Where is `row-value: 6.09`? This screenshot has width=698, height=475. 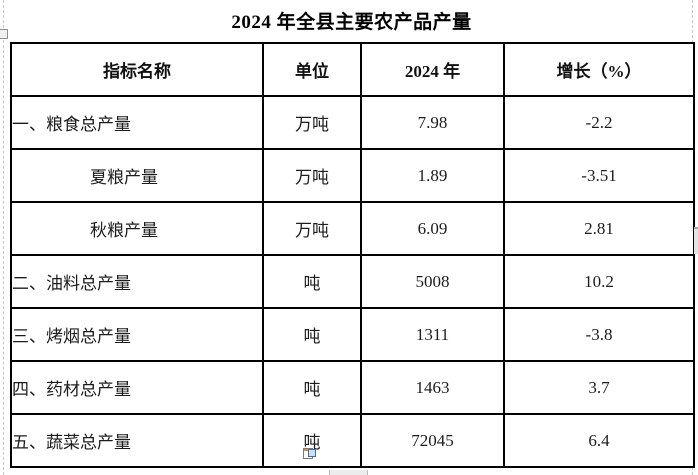
row-value: 6.09 is located at coordinates (432, 228).